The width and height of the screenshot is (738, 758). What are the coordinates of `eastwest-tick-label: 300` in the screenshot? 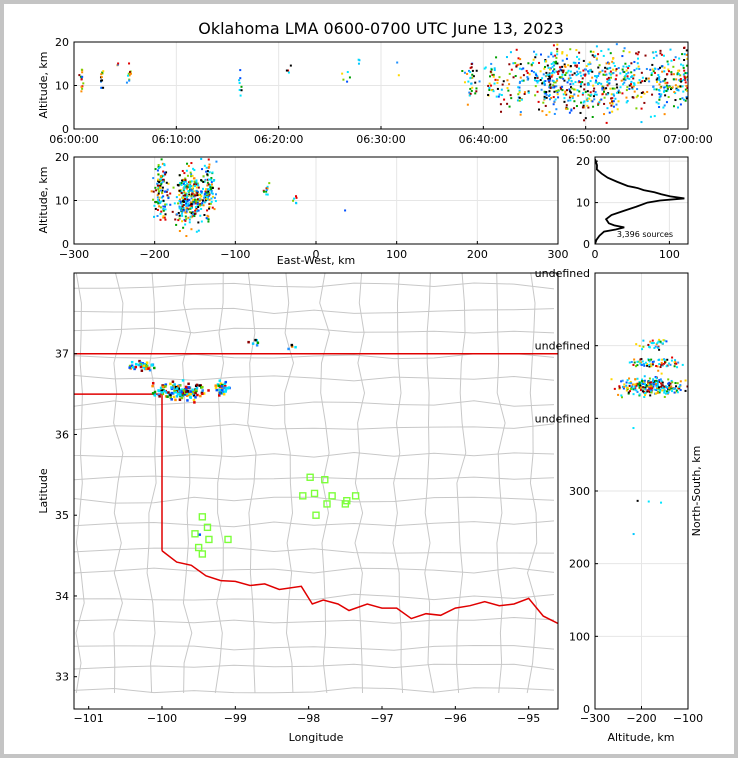 It's located at (558, 254).